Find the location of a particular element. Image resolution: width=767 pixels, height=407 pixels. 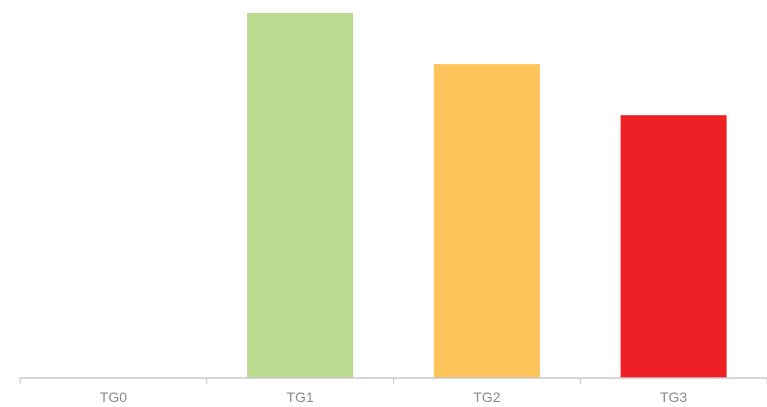

x-axis-labels: TG0 TG1 TG2 TG3 is located at coordinates (394, 397).